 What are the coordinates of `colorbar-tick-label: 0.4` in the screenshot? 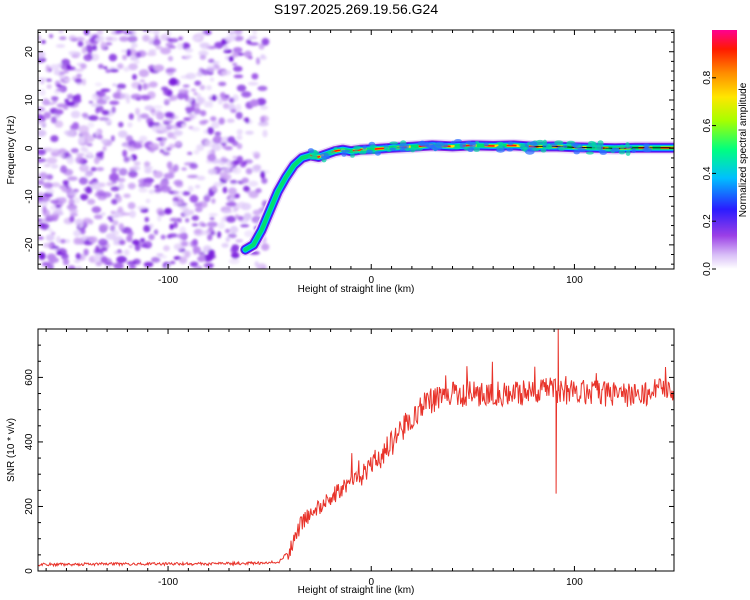 It's located at (707, 173).